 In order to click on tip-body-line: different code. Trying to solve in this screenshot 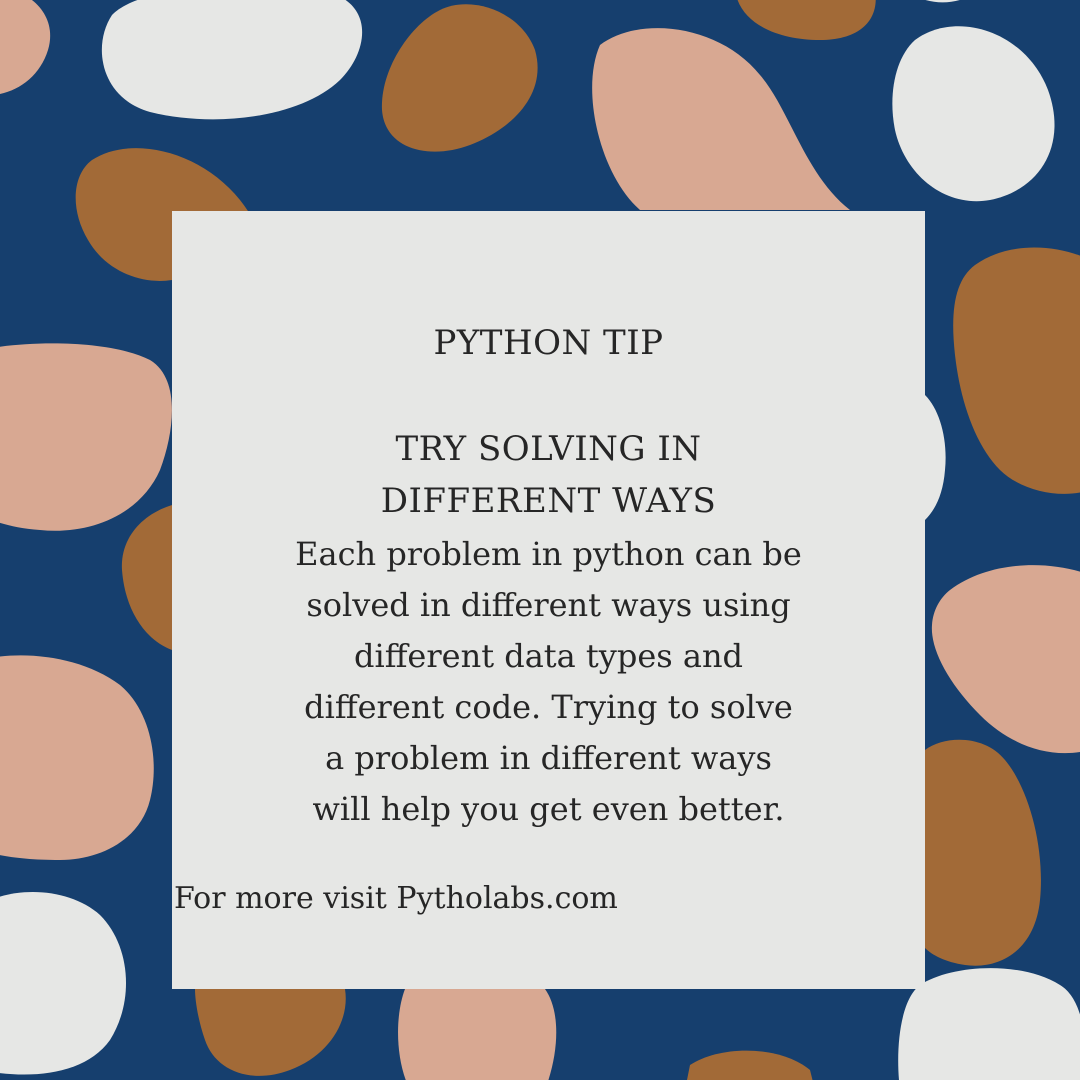, I will do `click(548, 707)`.